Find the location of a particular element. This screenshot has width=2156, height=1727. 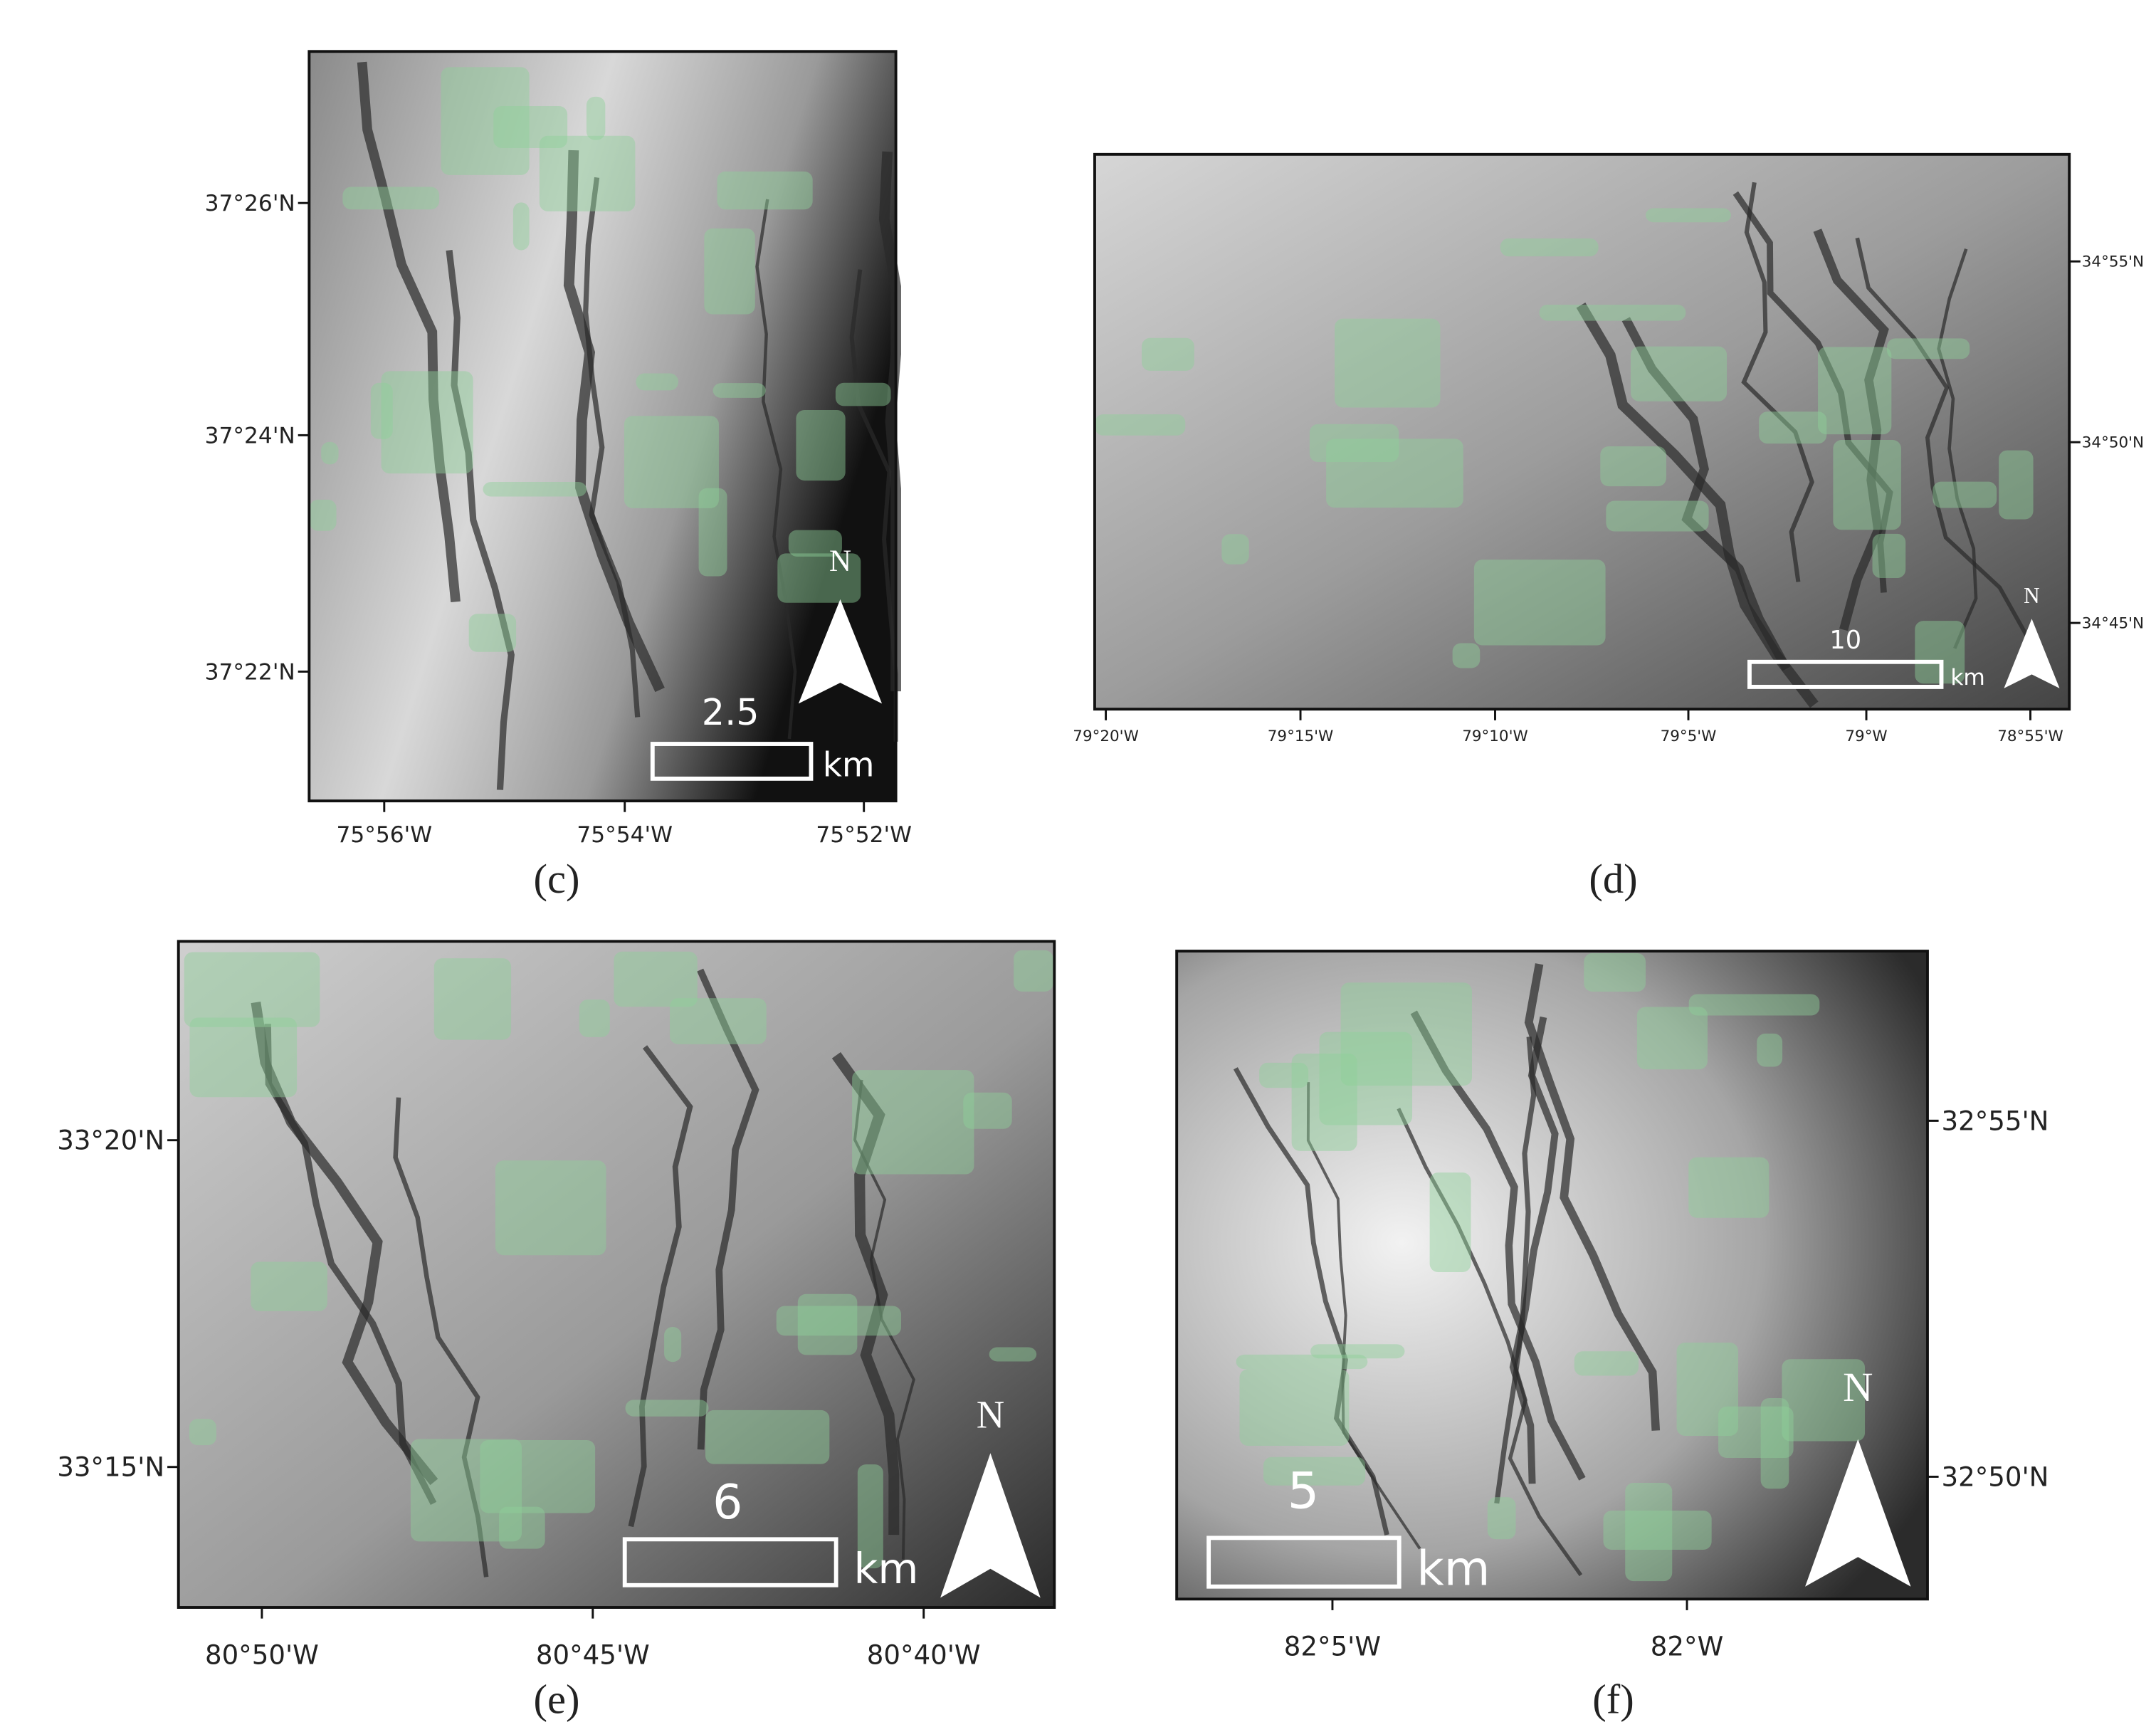

panel-label: (e) is located at coordinates (557, 1699).